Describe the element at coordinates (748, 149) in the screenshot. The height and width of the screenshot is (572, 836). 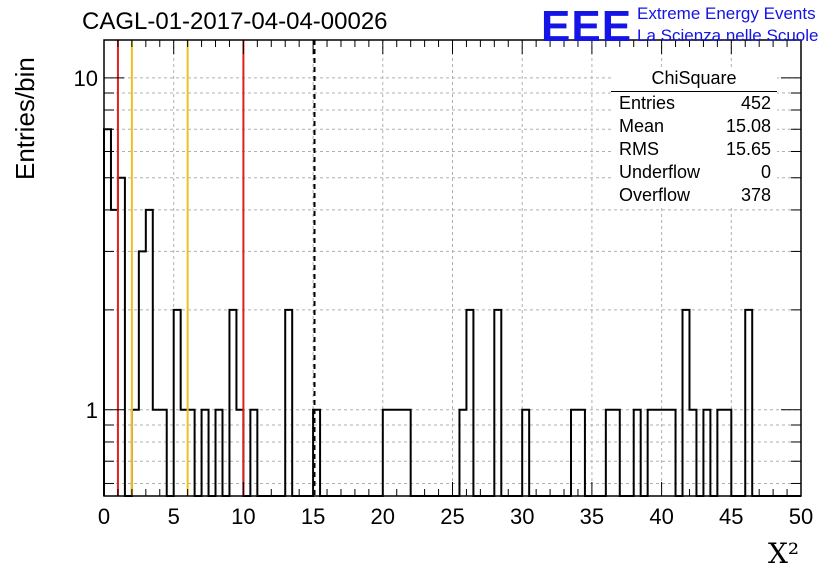
I see `stats-value: 15.65` at that location.